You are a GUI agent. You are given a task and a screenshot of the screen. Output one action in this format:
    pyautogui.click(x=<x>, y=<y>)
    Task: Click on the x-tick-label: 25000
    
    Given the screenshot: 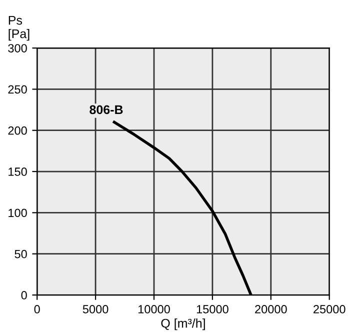 What is the action you would take?
    pyautogui.click(x=330, y=309)
    